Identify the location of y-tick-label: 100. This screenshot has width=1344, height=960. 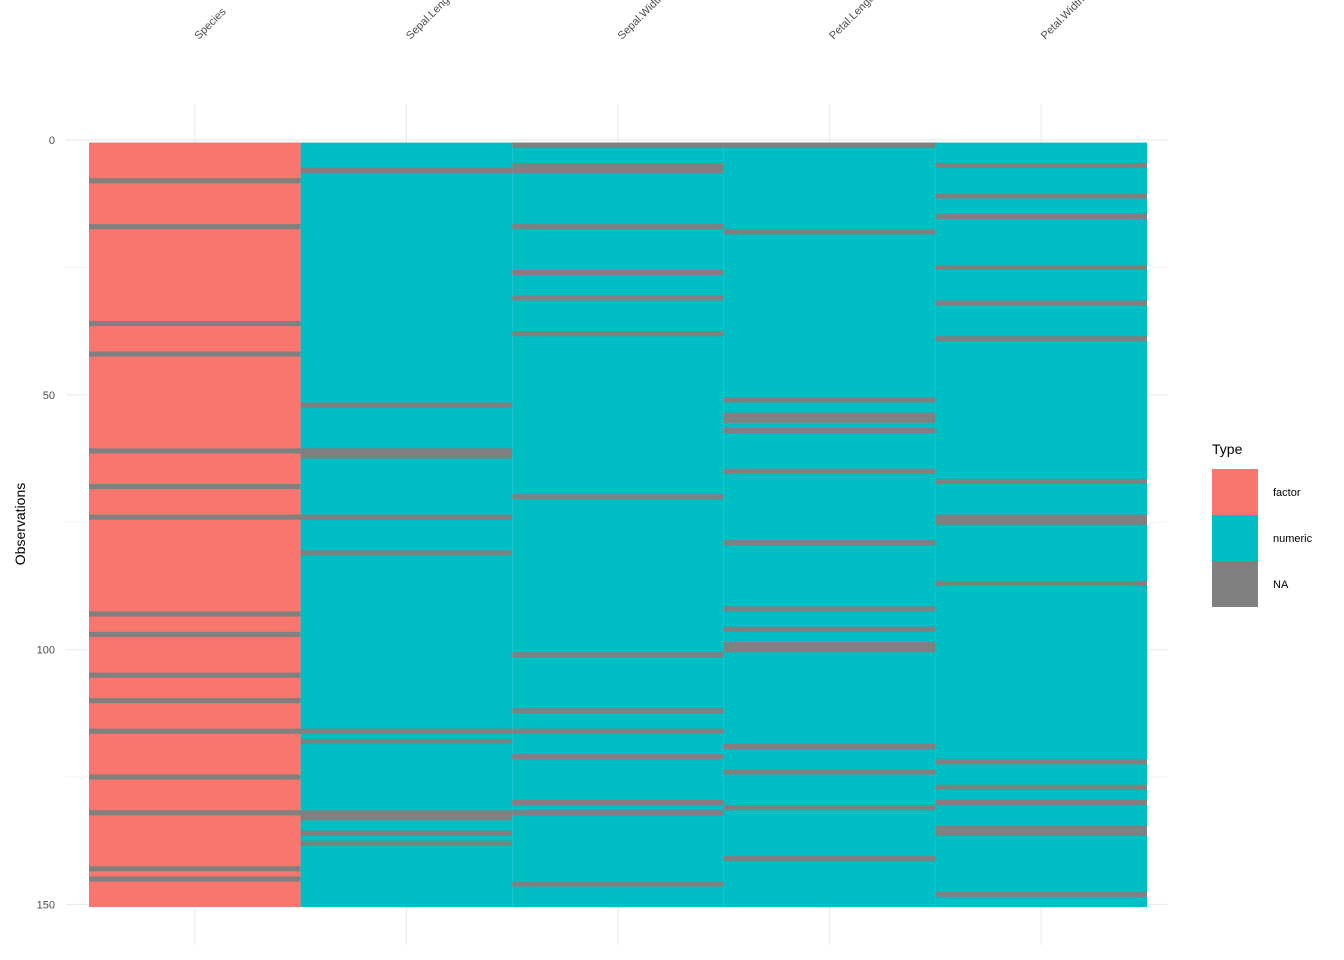
(46, 651).